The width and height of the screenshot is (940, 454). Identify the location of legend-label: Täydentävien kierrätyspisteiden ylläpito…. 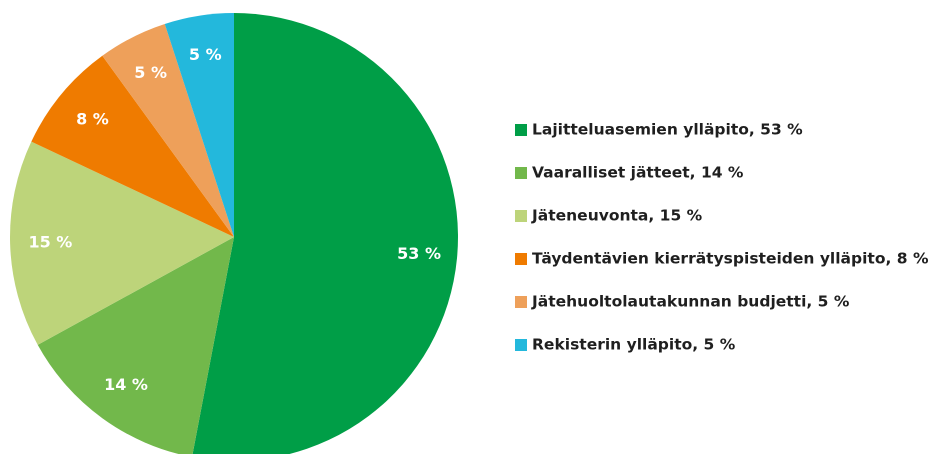
(730, 259).